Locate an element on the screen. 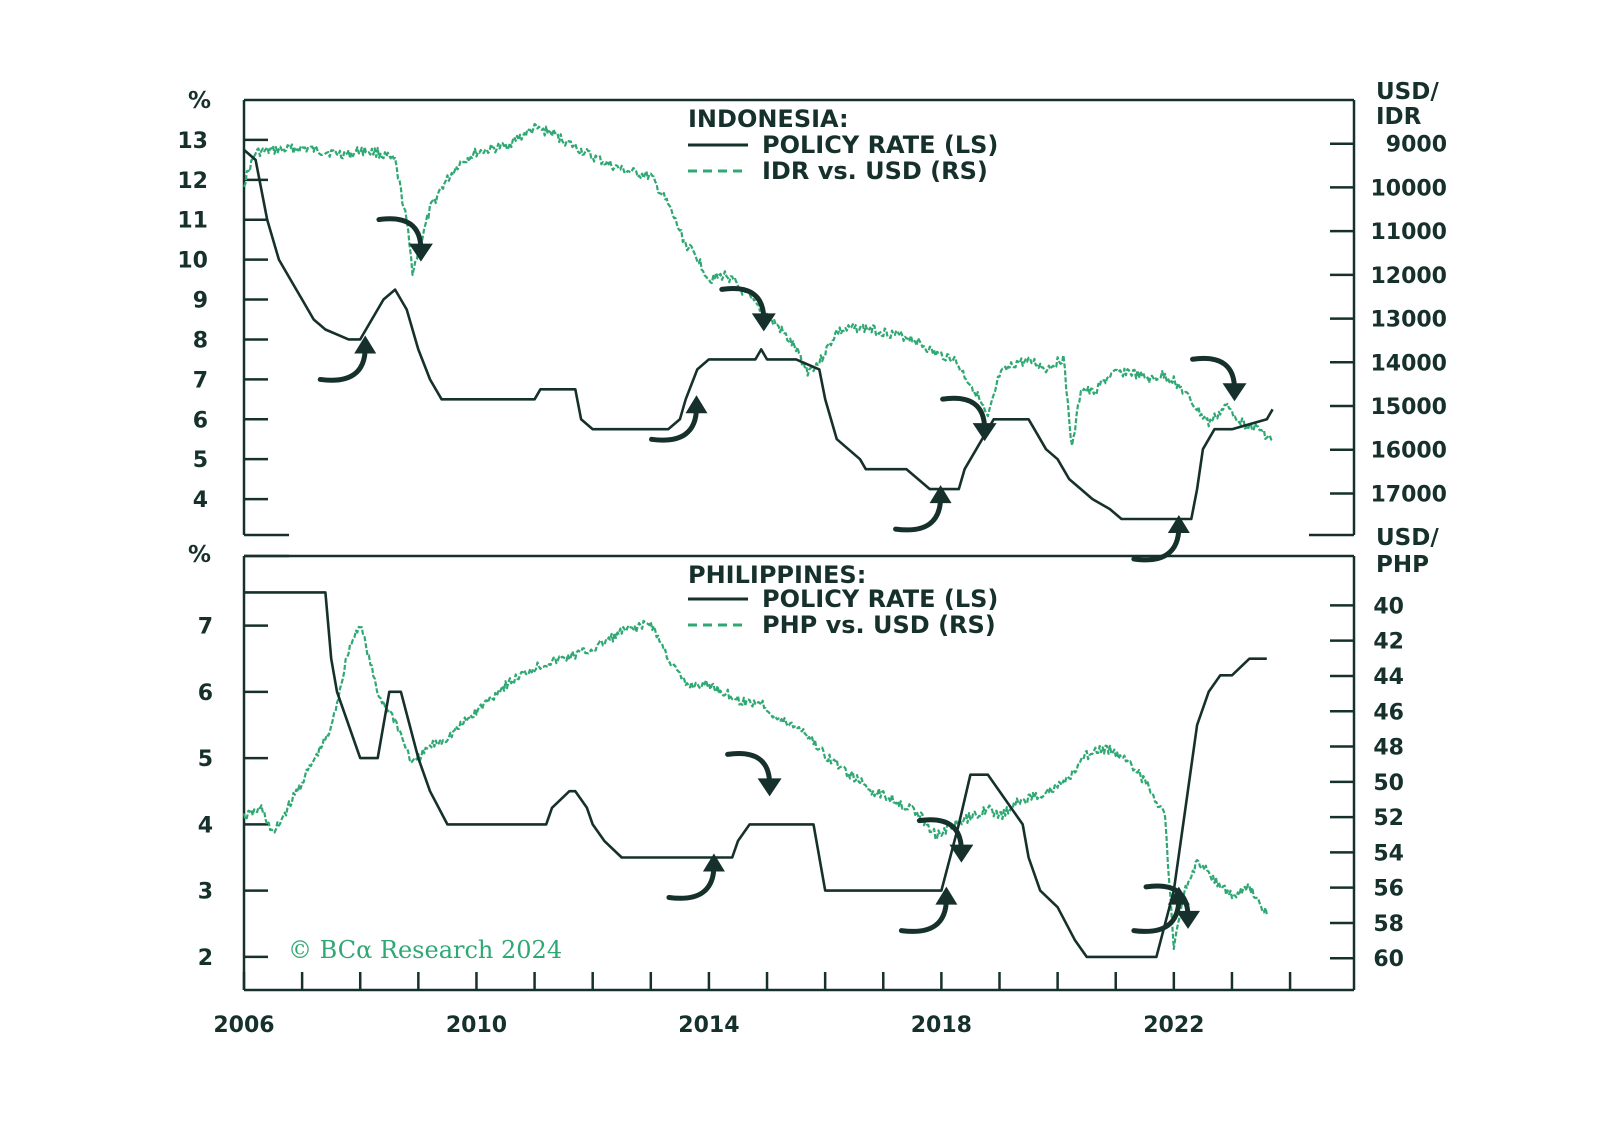 The width and height of the screenshot is (1598, 1144). indonesia-left-tick-label: 13 is located at coordinates (192, 141).